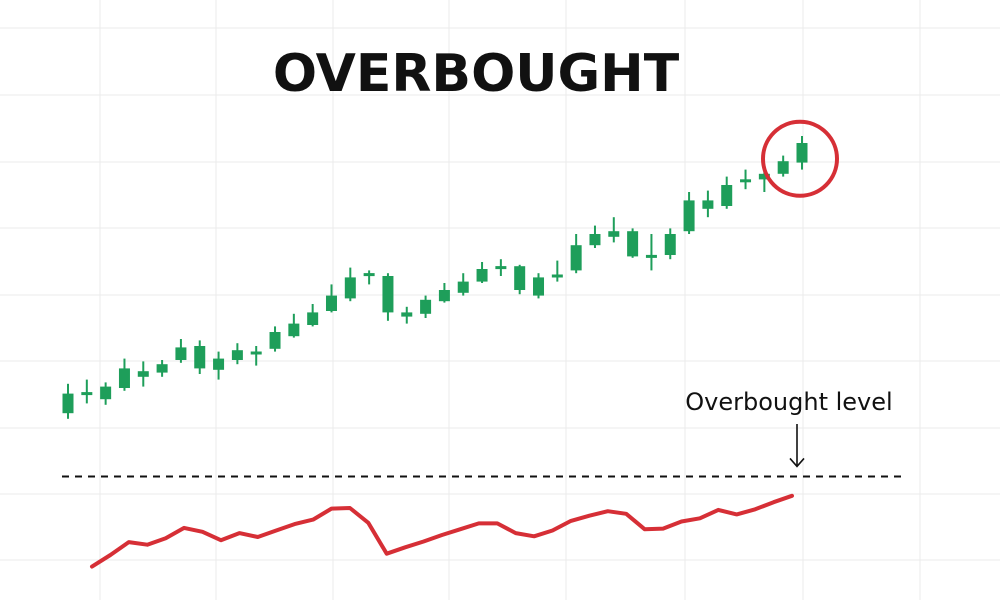  I want to click on highlight-circle, so click(800, 158).